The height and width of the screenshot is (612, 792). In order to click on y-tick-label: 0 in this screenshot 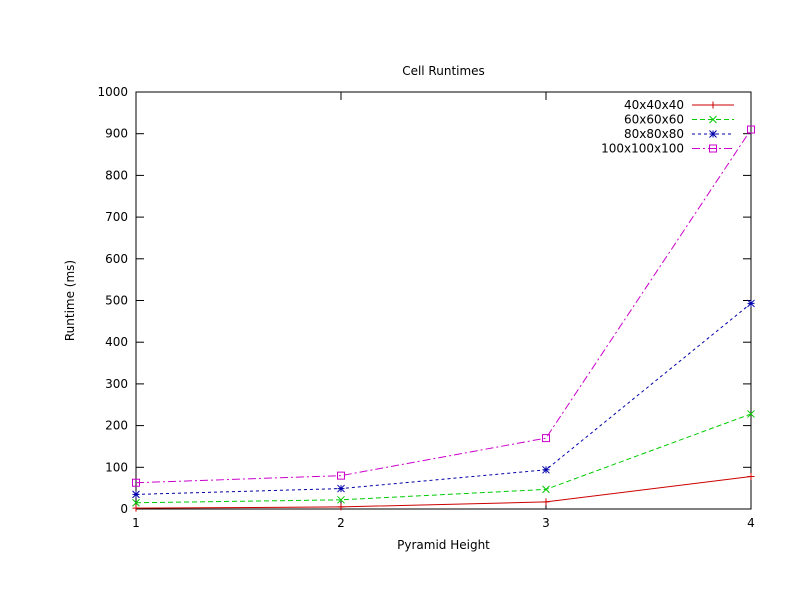, I will do `click(124, 509)`.